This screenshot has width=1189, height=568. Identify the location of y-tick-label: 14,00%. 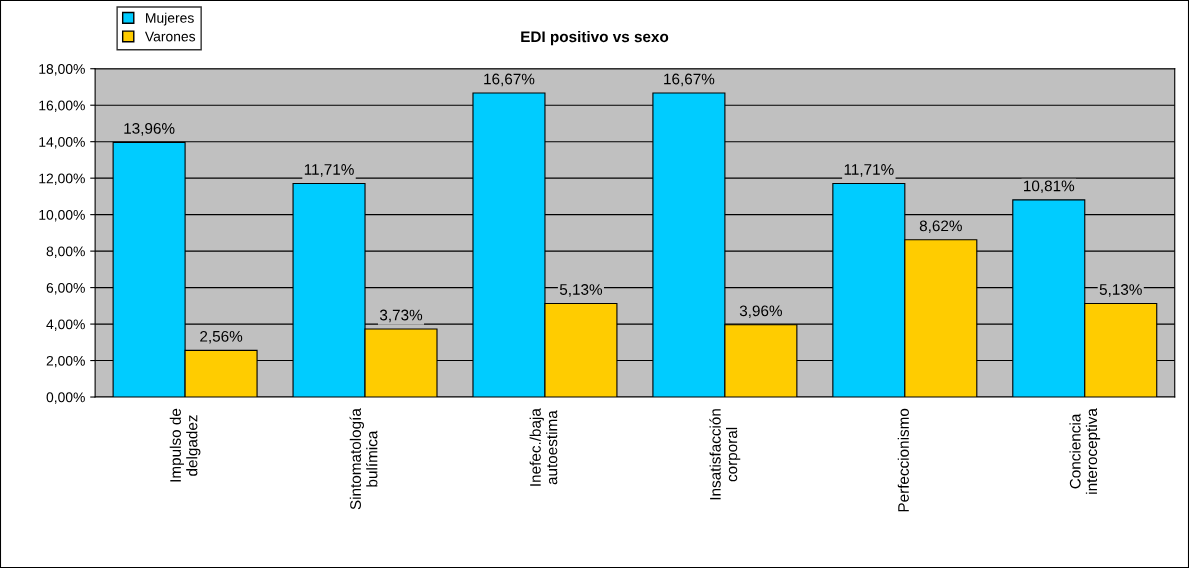
(62, 143).